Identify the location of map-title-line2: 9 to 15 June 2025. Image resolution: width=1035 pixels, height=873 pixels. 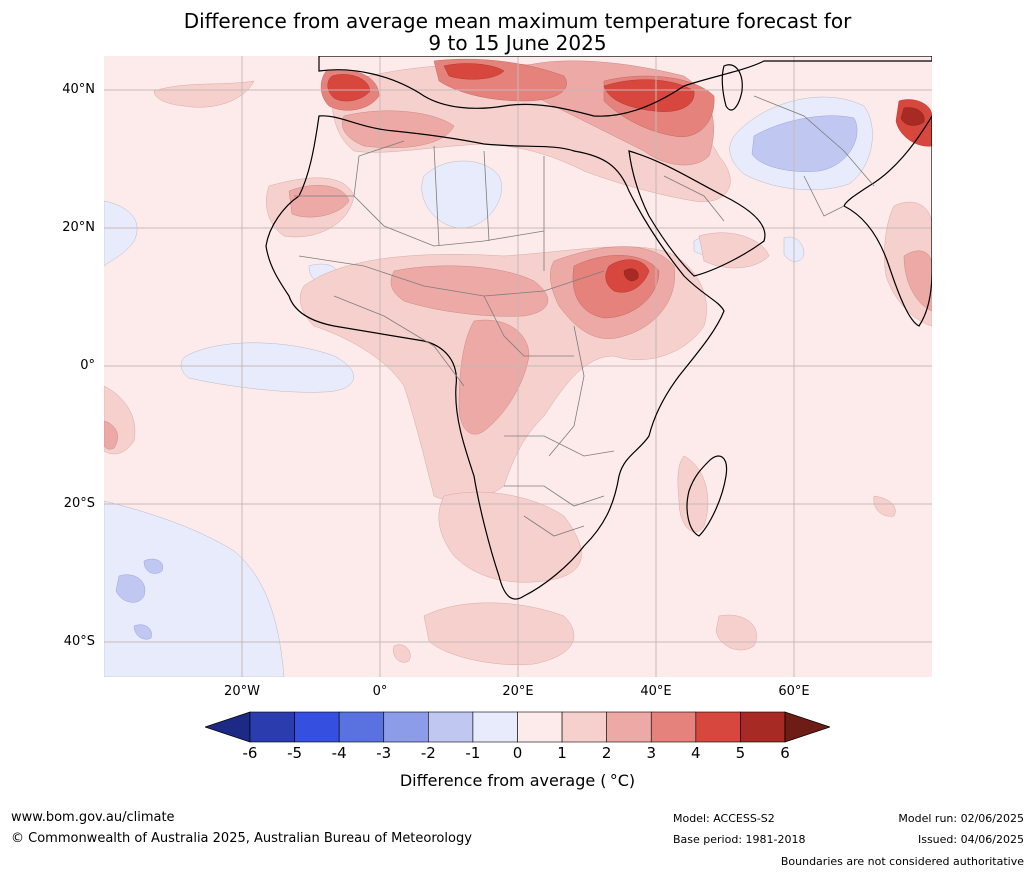
(517, 43).